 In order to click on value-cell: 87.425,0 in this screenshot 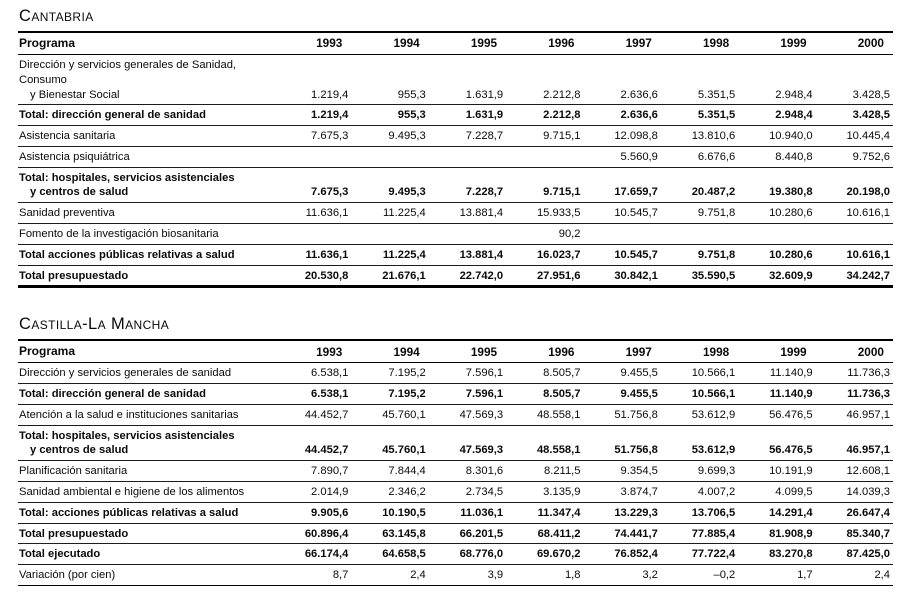, I will do `click(854, 554)`.